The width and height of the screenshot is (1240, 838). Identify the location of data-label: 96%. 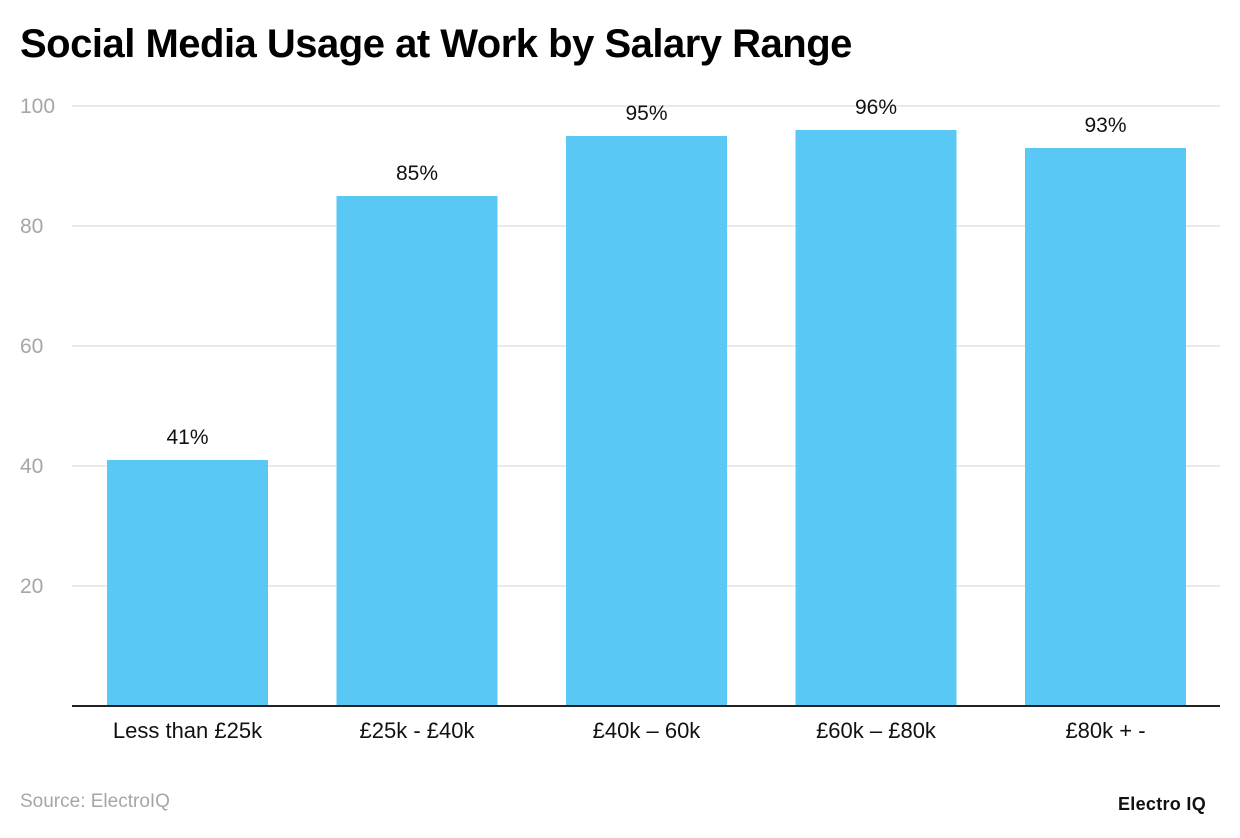
(876, 107).